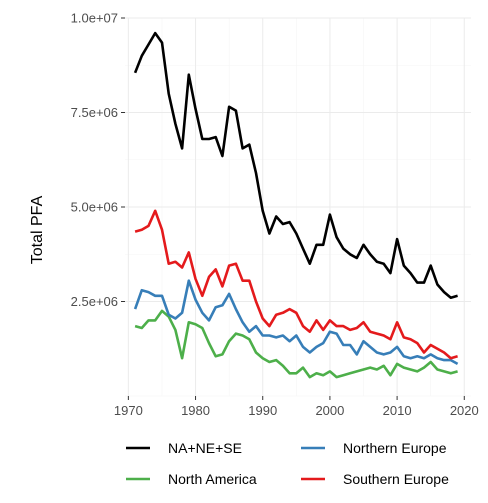 Image resolution: width=488 pixels, height=503 pixels. Describe the element at coordinates (94, 18) in the screenshot. I see `y-tick-label: 1.0e+07` at that location.